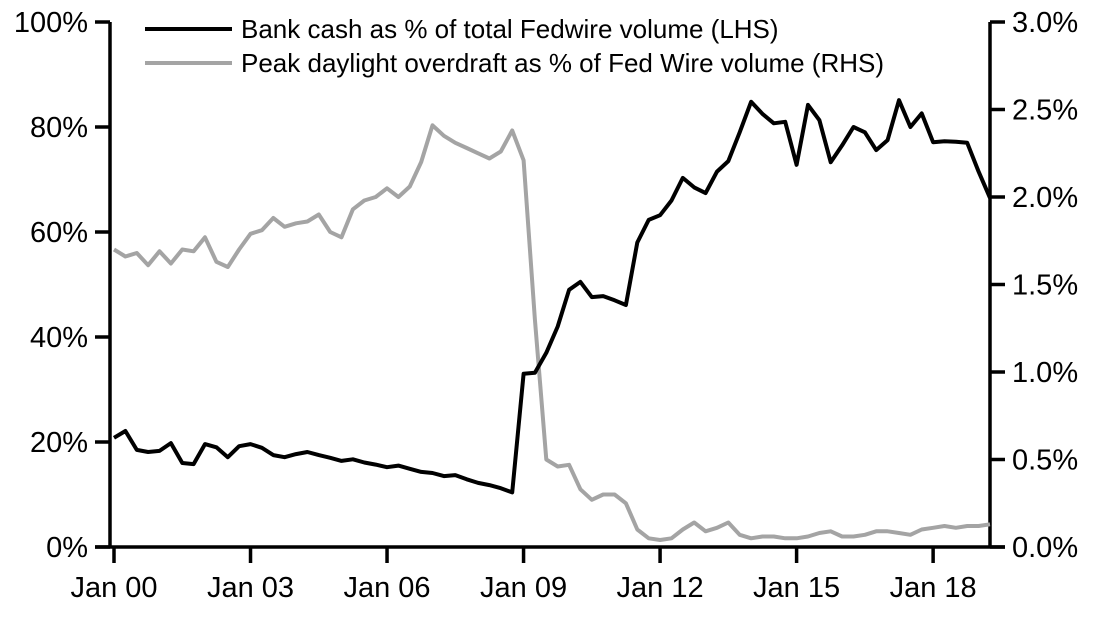  I want to click on right-axis-tick-label: 2.0%, so click(1045, 198).